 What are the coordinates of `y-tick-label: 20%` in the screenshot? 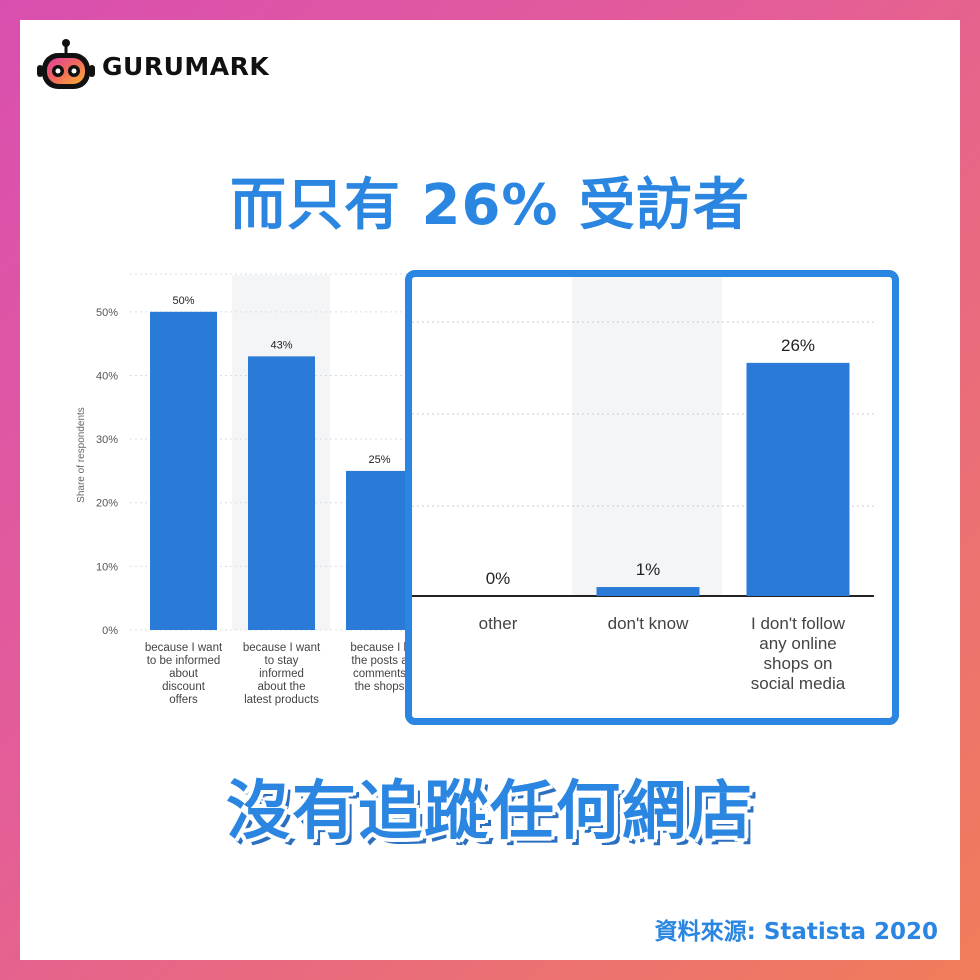 It's located at (107, 504).